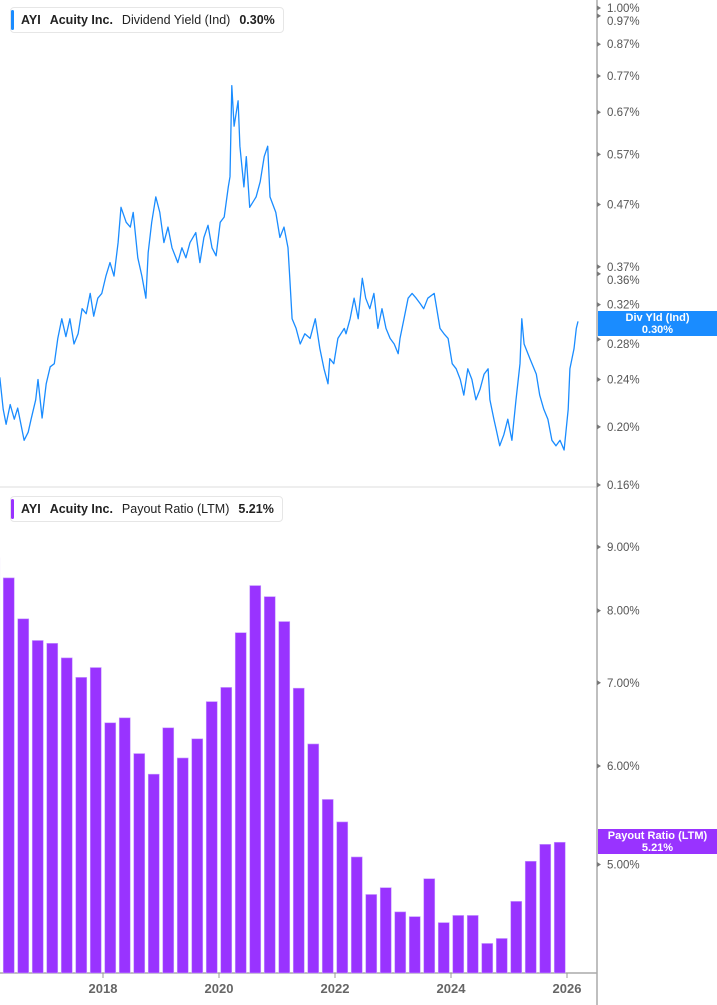  I want to click on payout-last-value-tag: Payout Ratio (LTM) 5.21%, so click(657, 841).